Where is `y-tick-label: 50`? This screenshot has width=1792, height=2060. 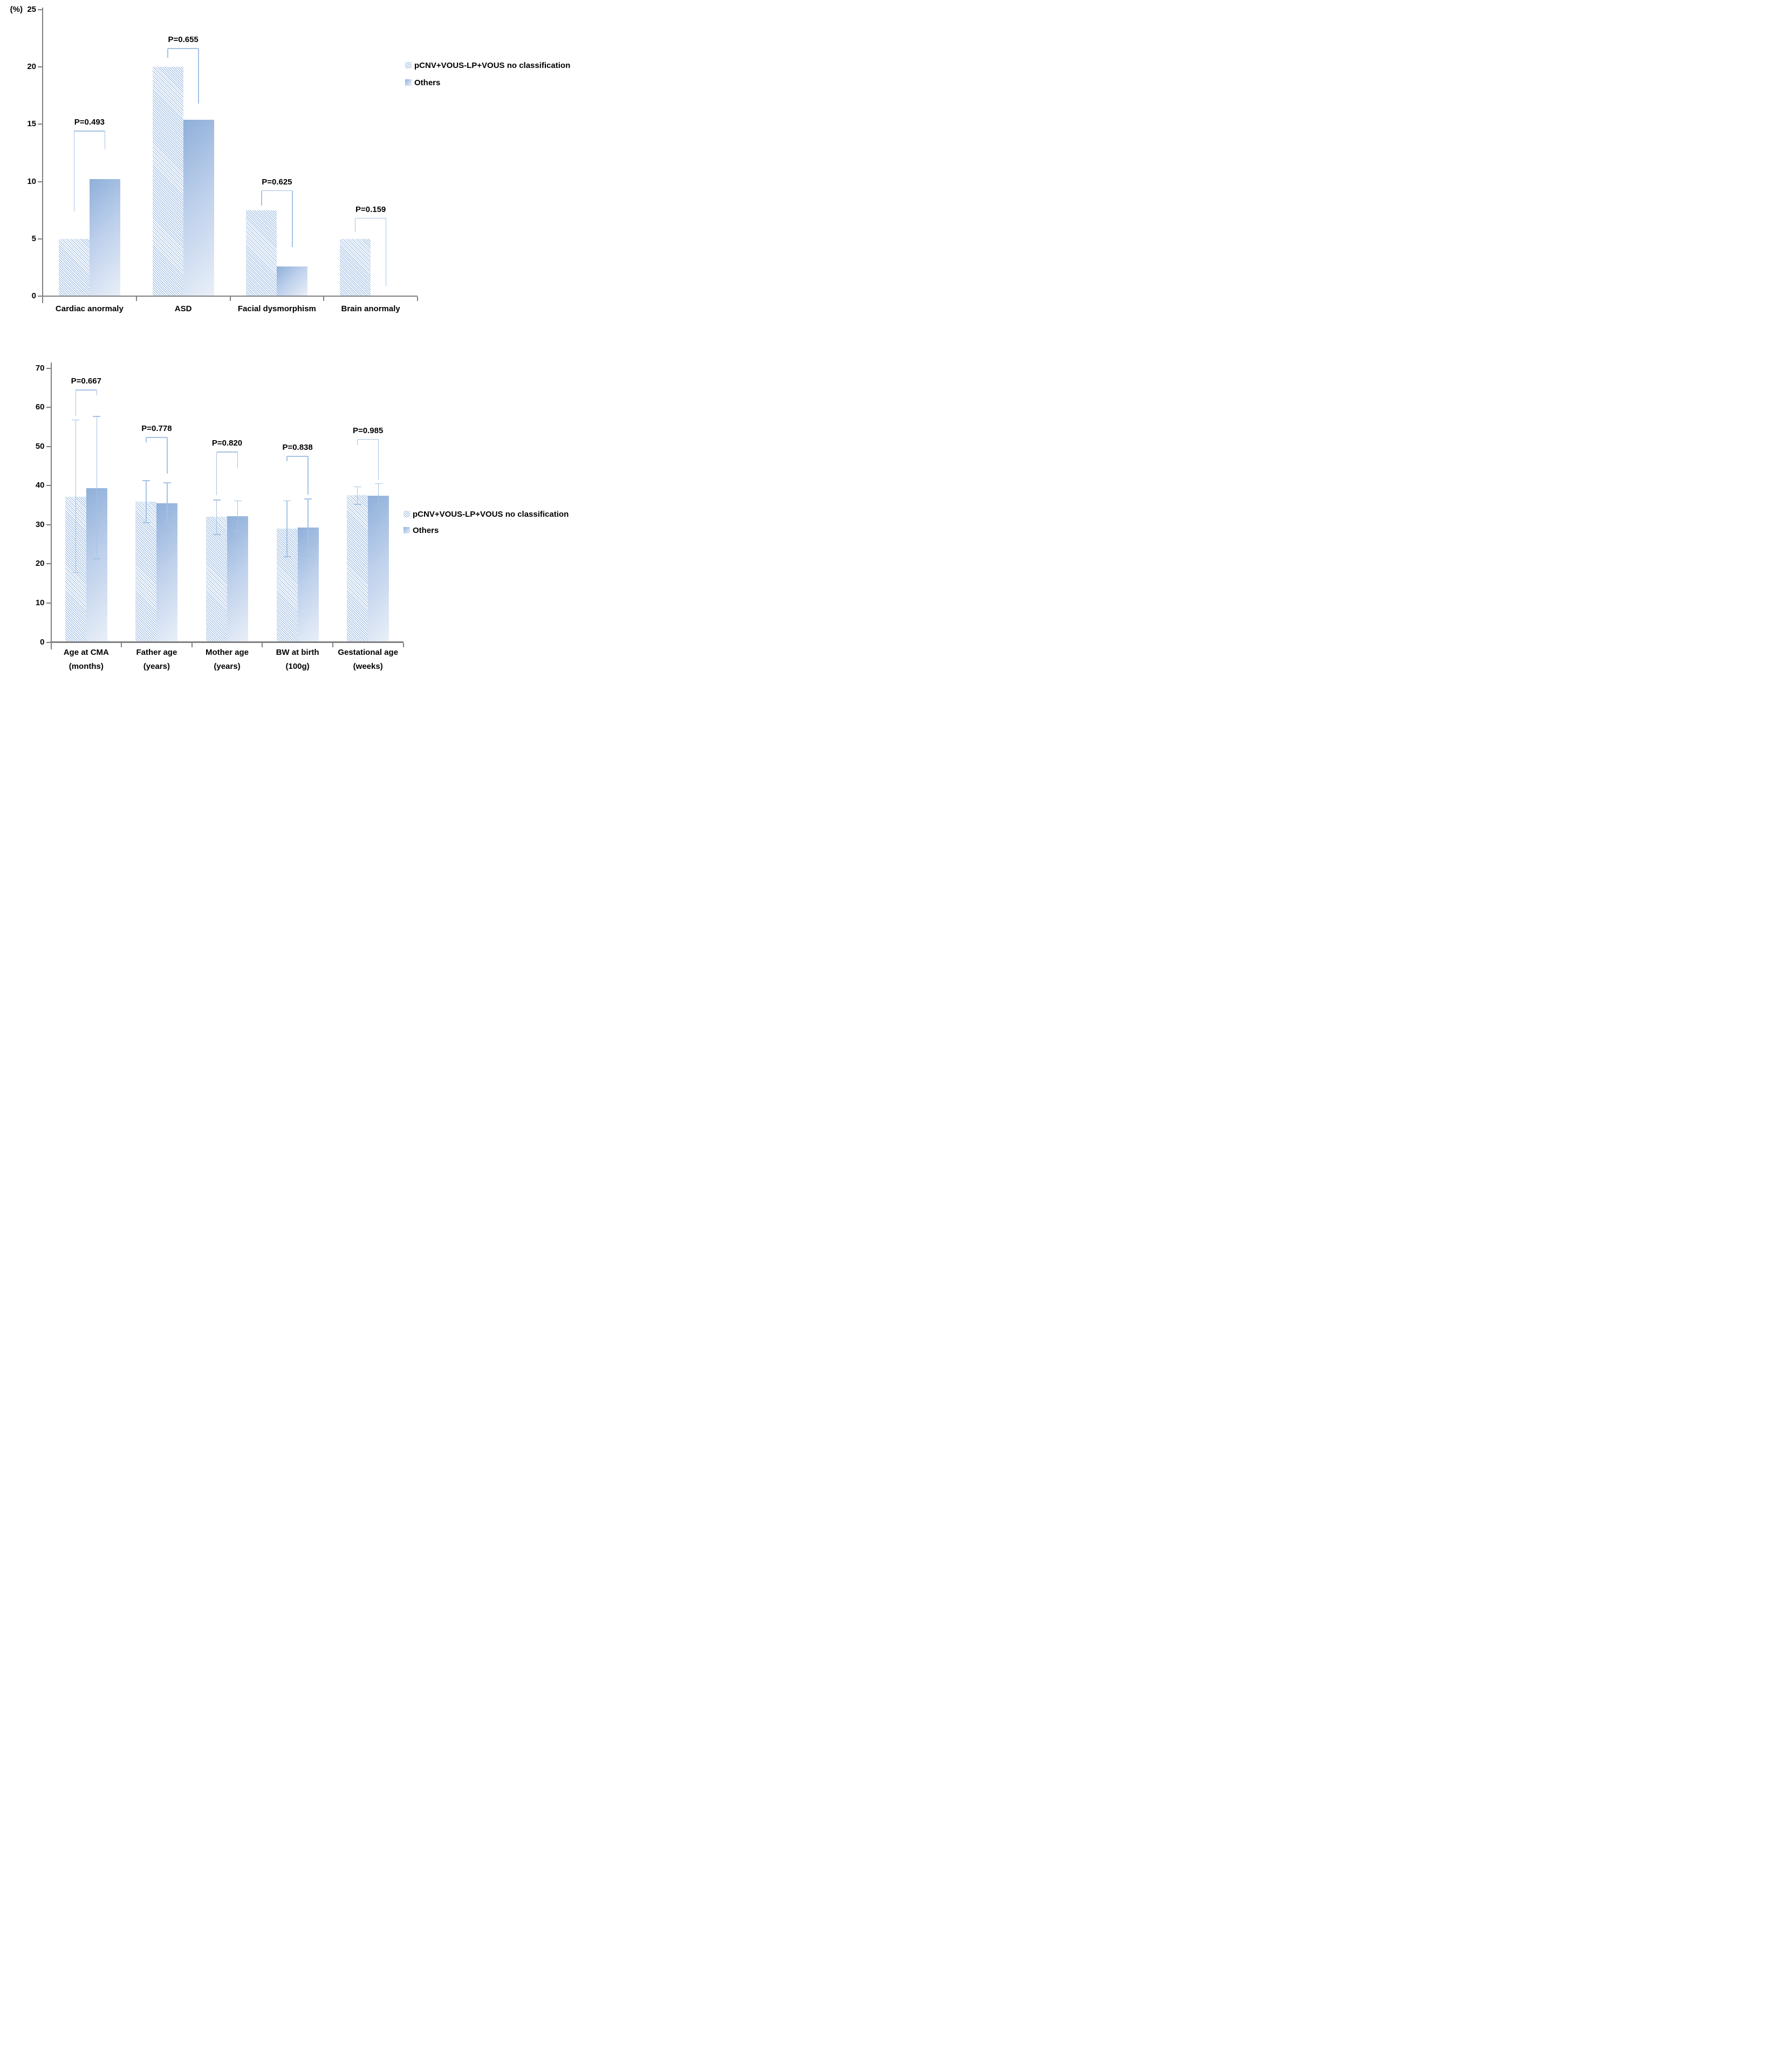 y-tick-label: 50 is located at coordinates (40, 446).